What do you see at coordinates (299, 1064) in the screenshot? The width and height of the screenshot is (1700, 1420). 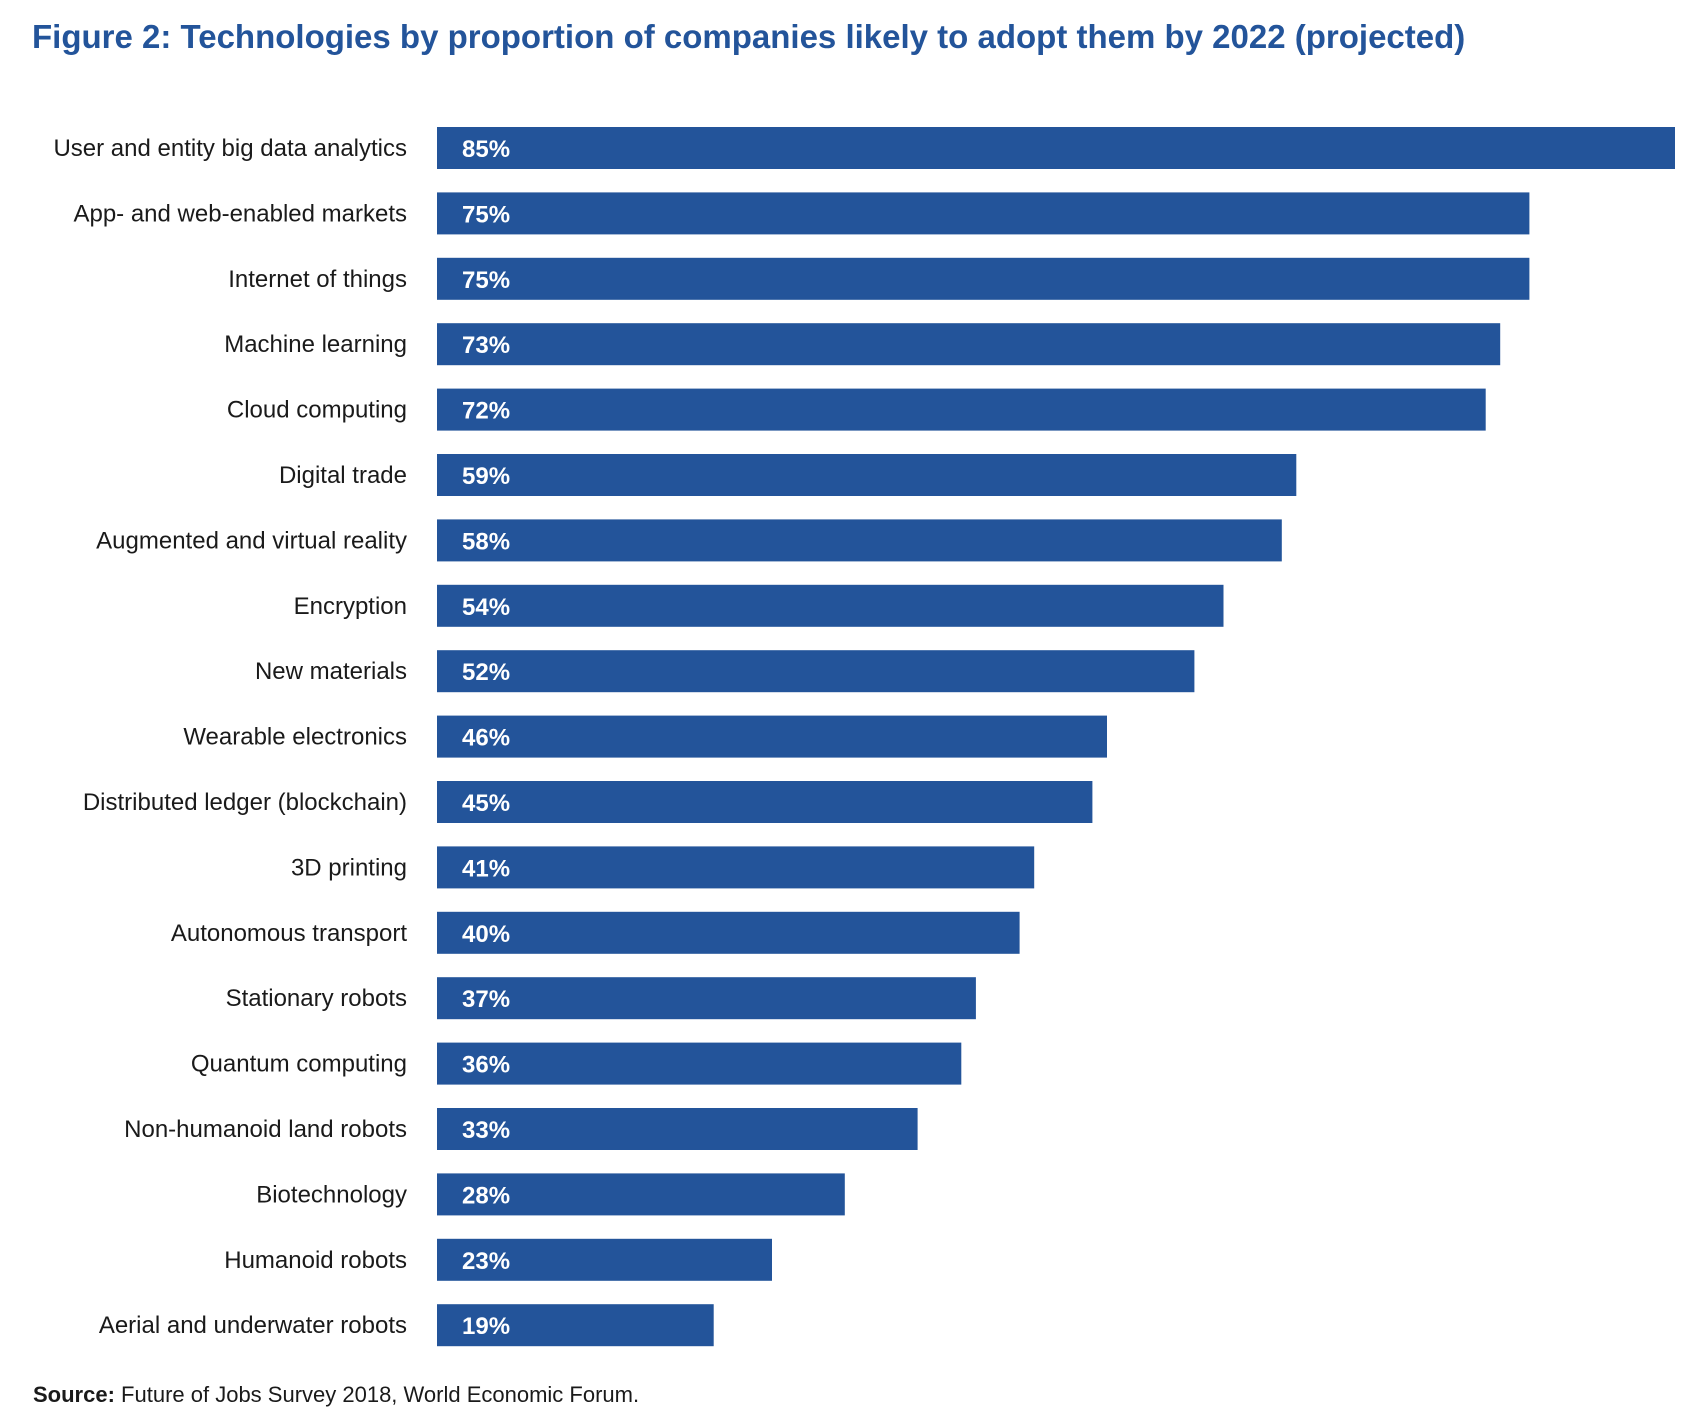 I see `category-label: Quantum computing` at bounding box center [299, 1064].